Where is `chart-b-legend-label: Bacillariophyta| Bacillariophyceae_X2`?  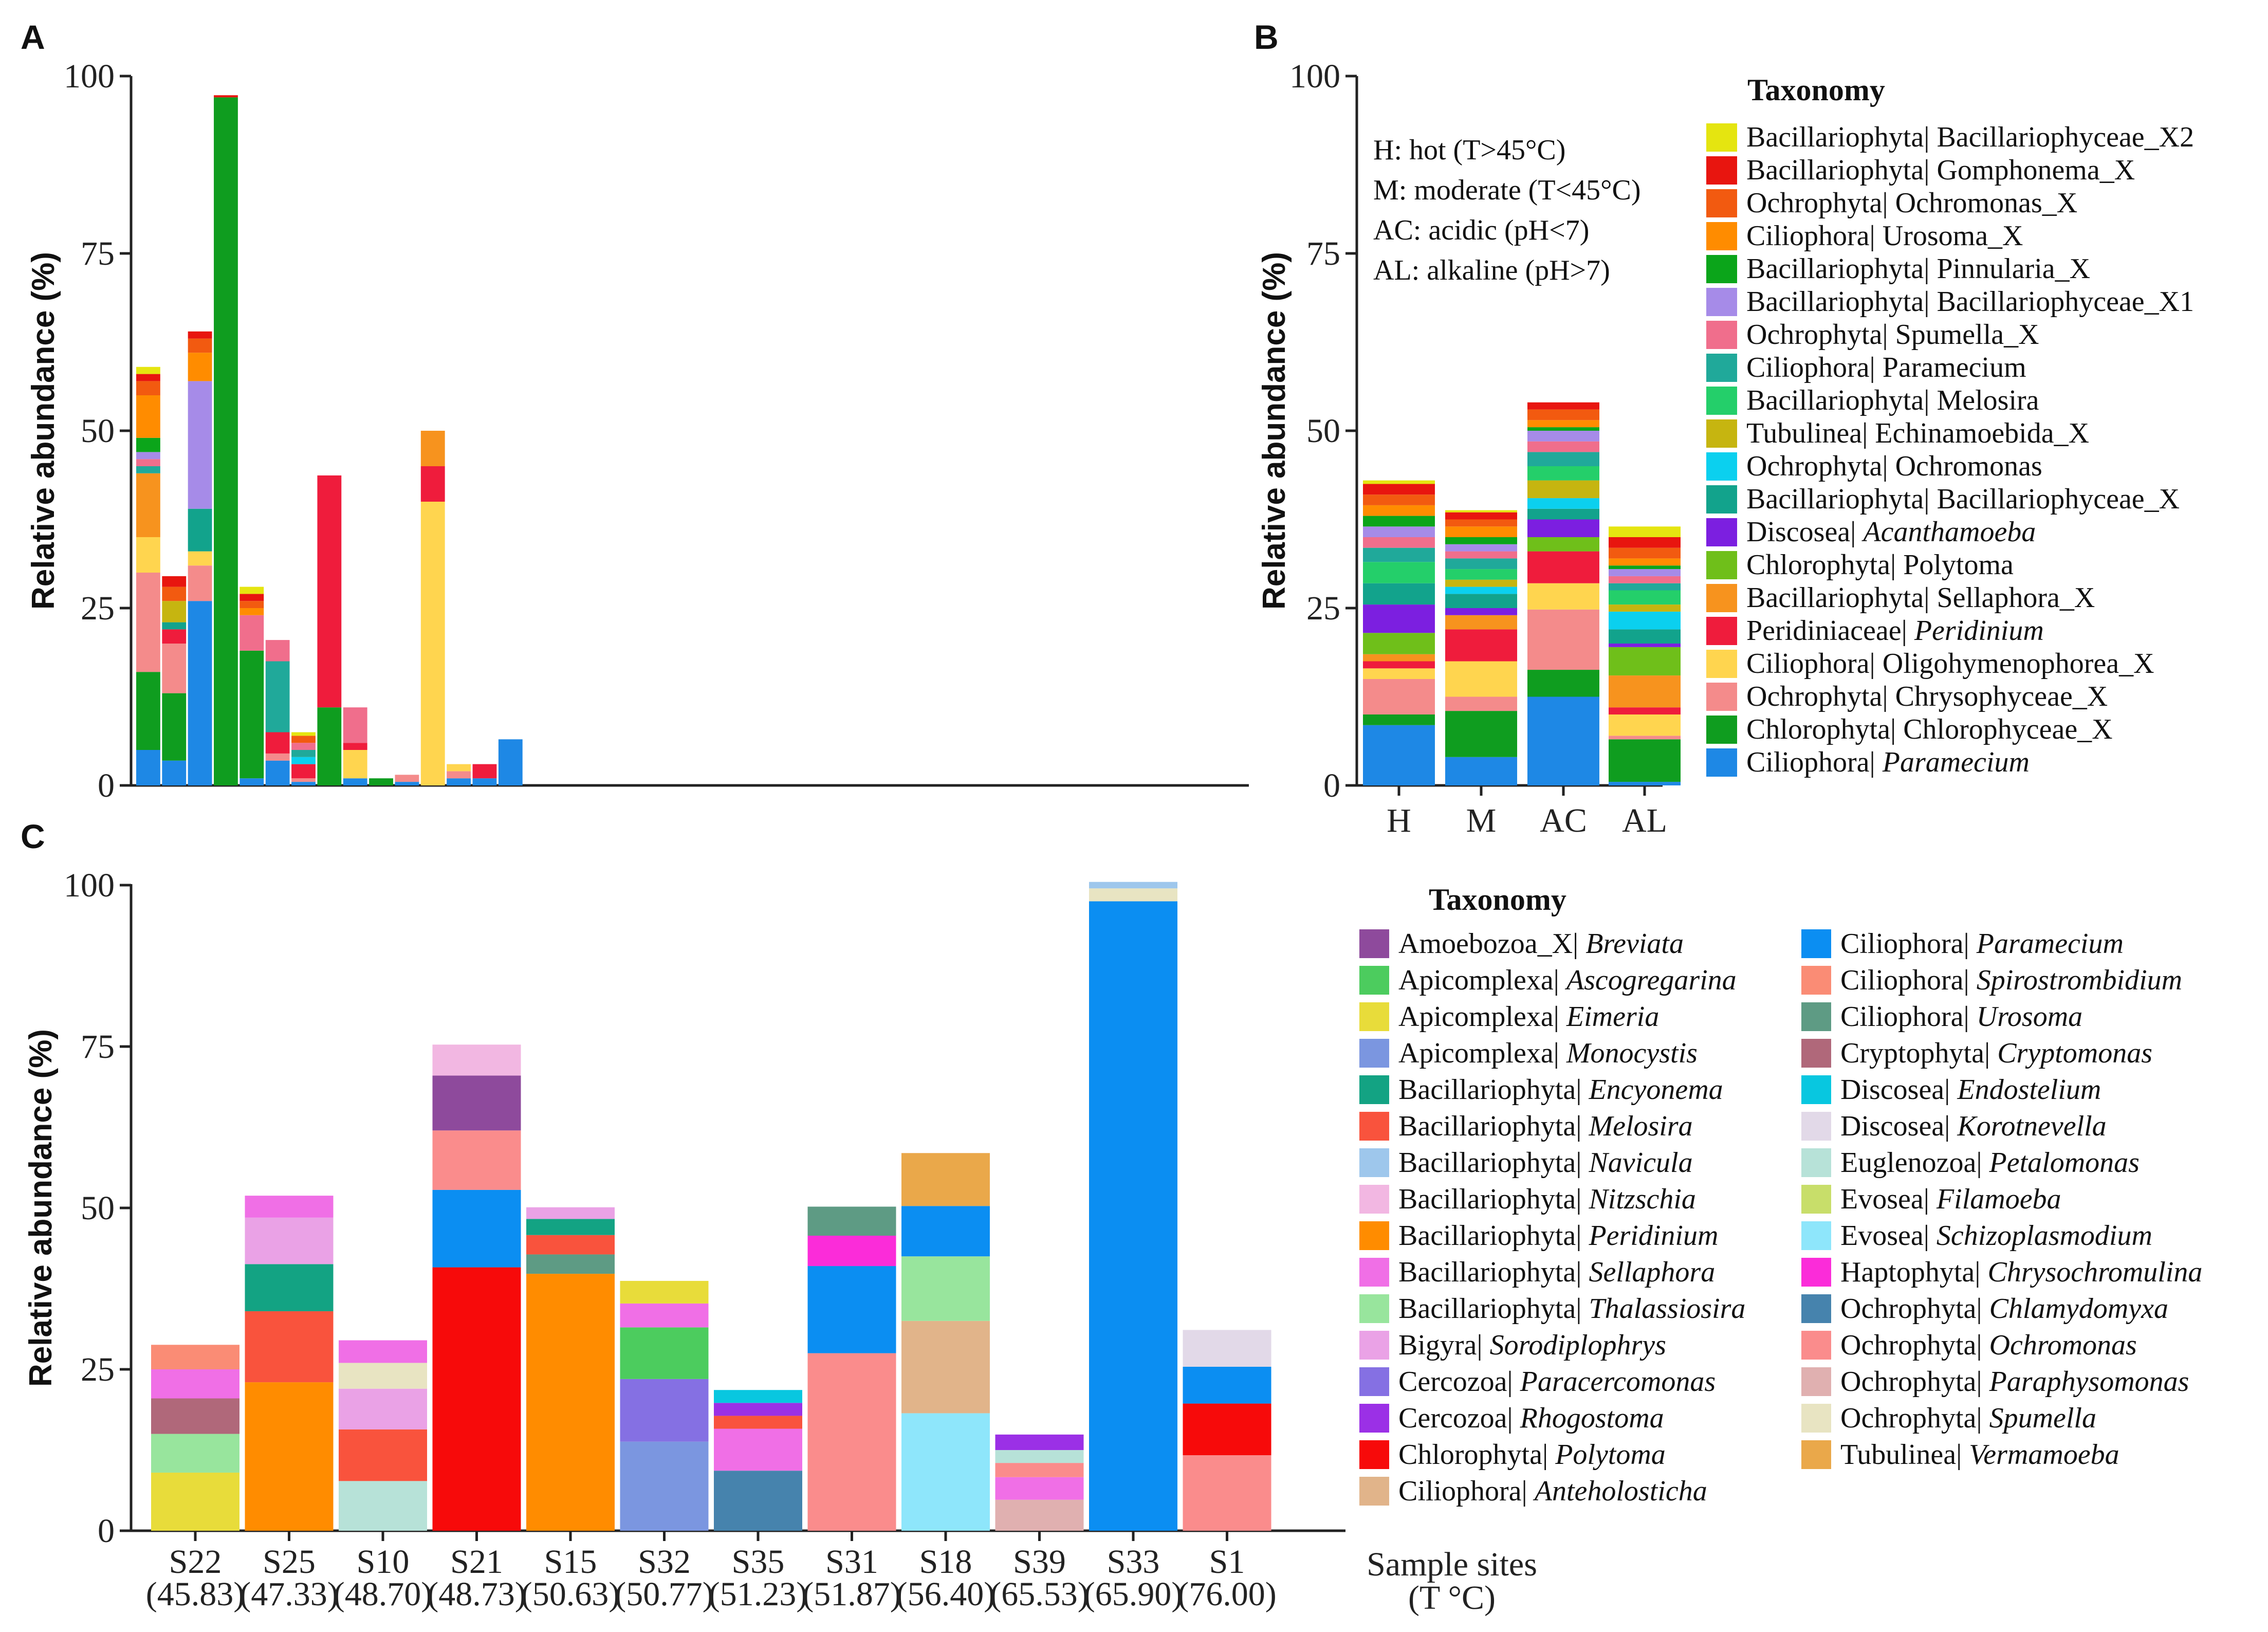
chart-b-legend-label: Bacillariophyta| Bacillariophyceae_X2 is located at coordinates (1970, 137).